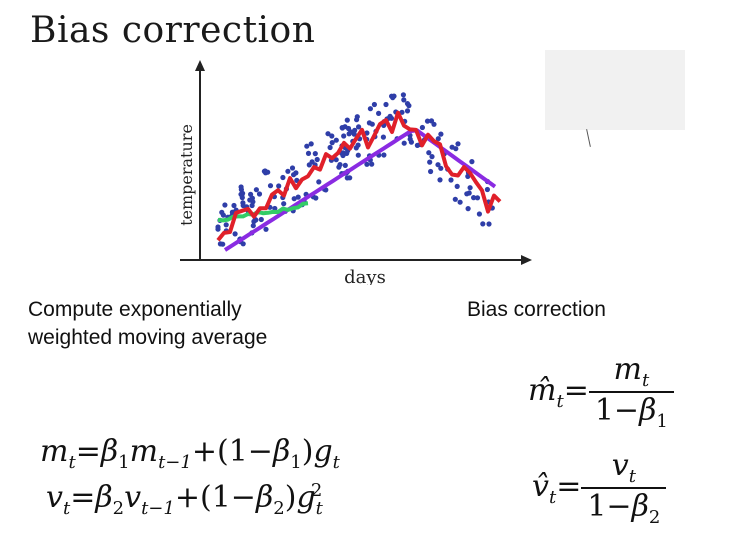  What do you see at coordinates (615, 90) in the screenshot?
I see `blank-panel` at bounding box center [615, 90].